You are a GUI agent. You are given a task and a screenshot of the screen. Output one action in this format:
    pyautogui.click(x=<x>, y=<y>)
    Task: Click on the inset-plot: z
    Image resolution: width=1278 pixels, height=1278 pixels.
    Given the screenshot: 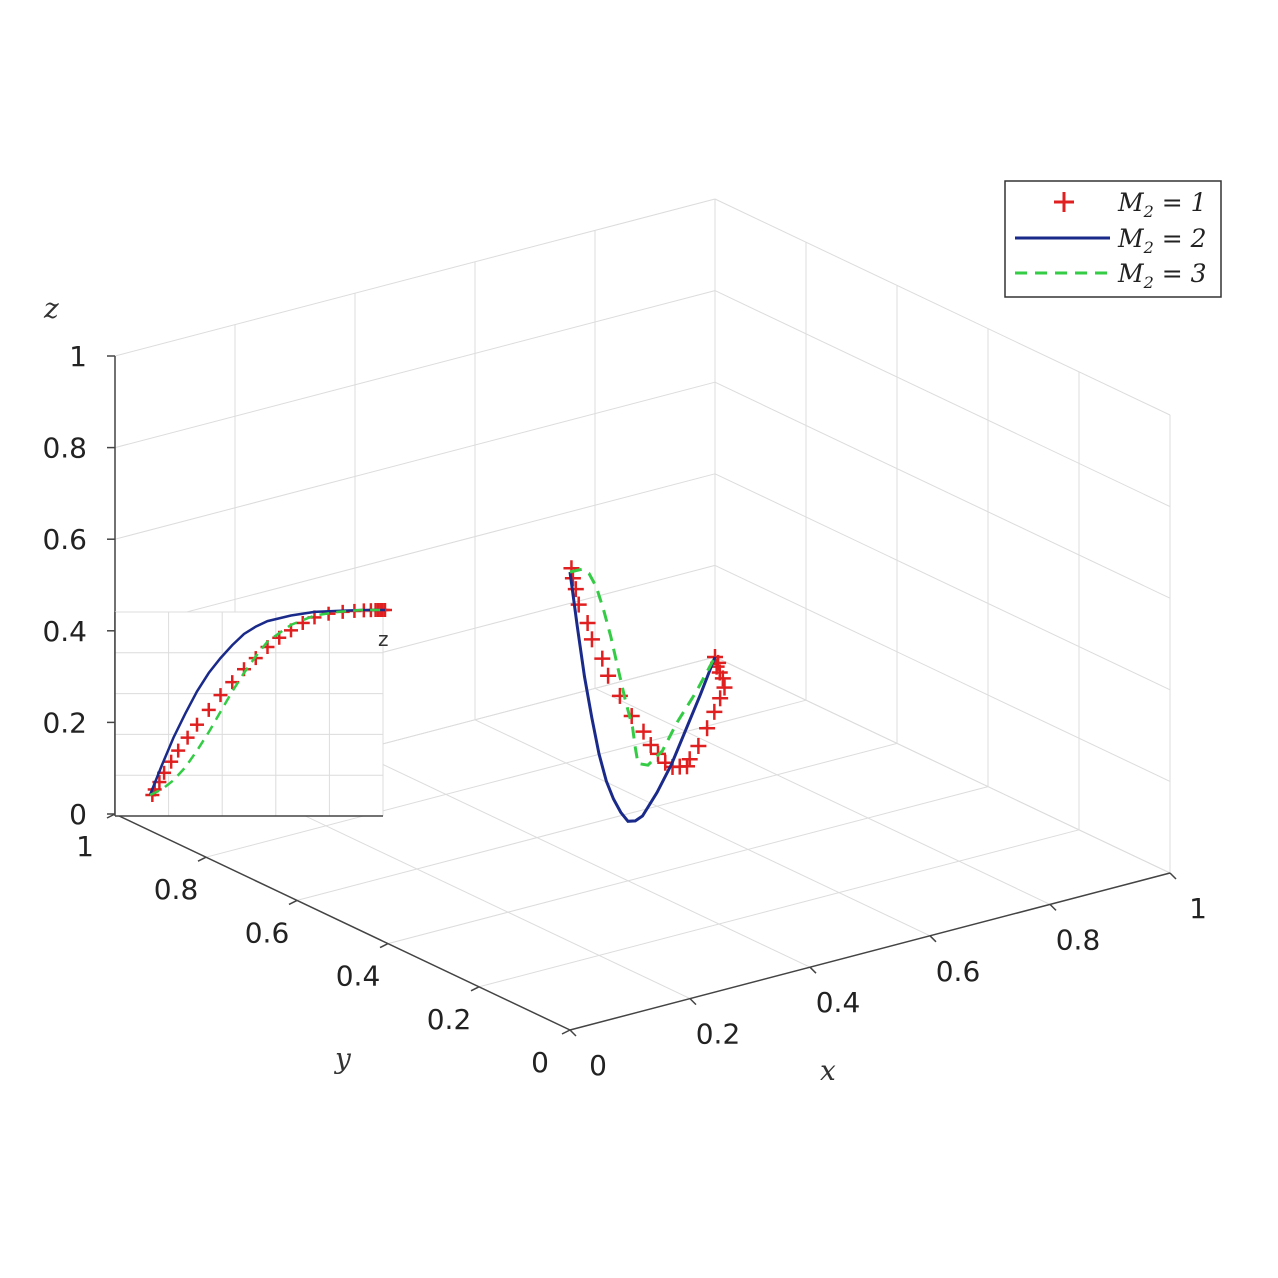 What is the action you would take?
    pyautogui.click(x=253, y=710)
    